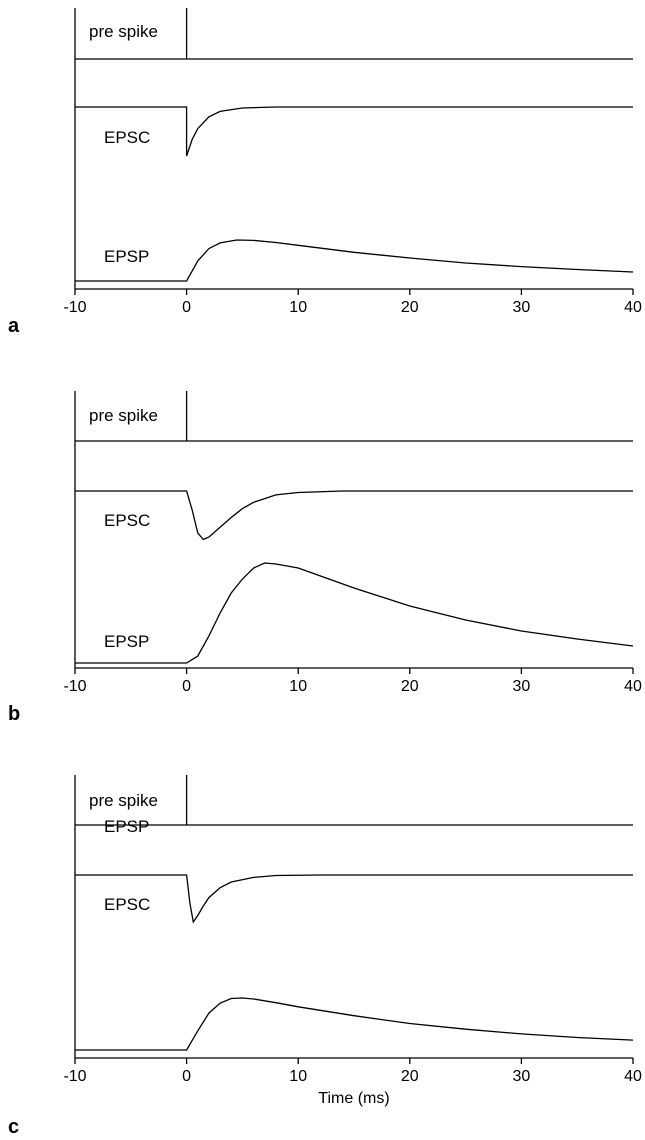 The width and height of the screenshot is (645, 1140). Describe the element at coordinates (13, 1127) in the screenshot. I see `panel-letter: c` at that location.